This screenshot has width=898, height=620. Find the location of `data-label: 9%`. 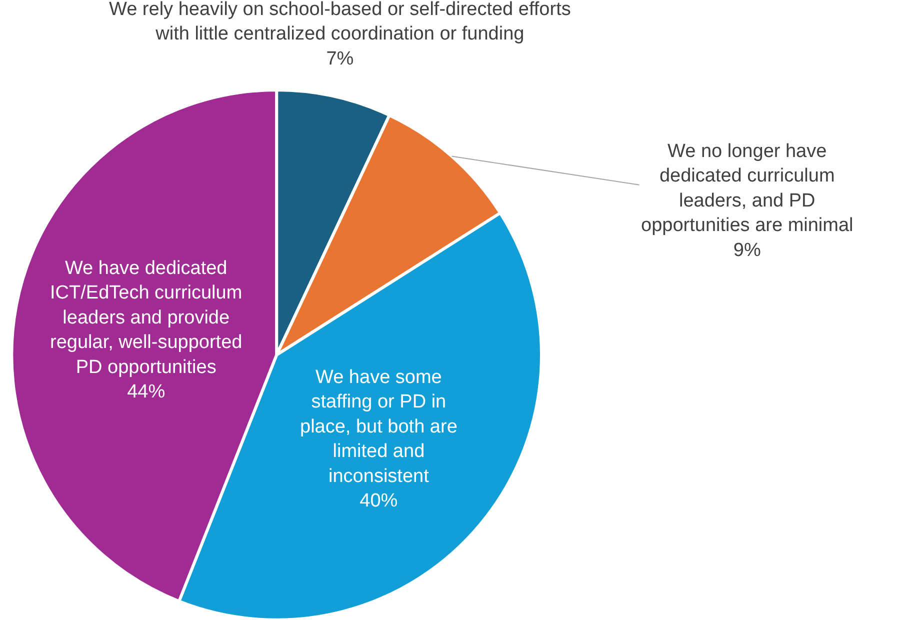

data-label: 9% is located at coordinates (747, 250).